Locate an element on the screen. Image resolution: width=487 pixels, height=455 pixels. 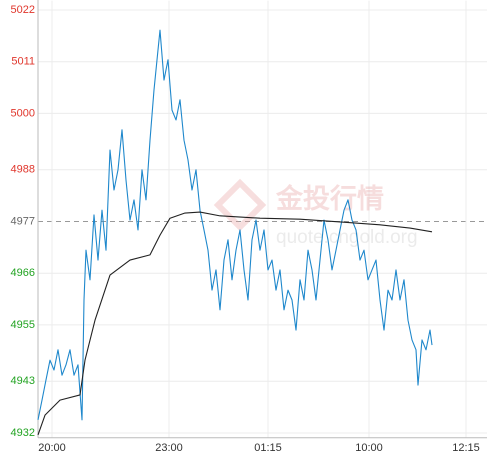
x-tick-label: 12:15 is located at coordinates (466, 448).